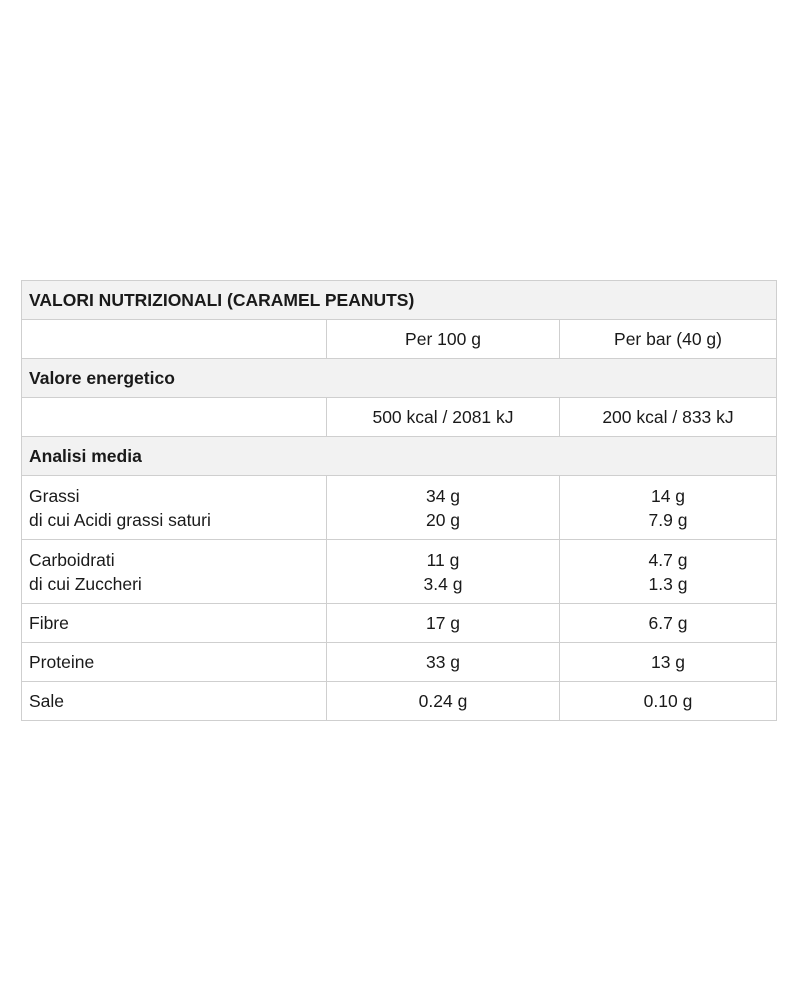  I want to click on row-label: Proteine, so click(62, 662).